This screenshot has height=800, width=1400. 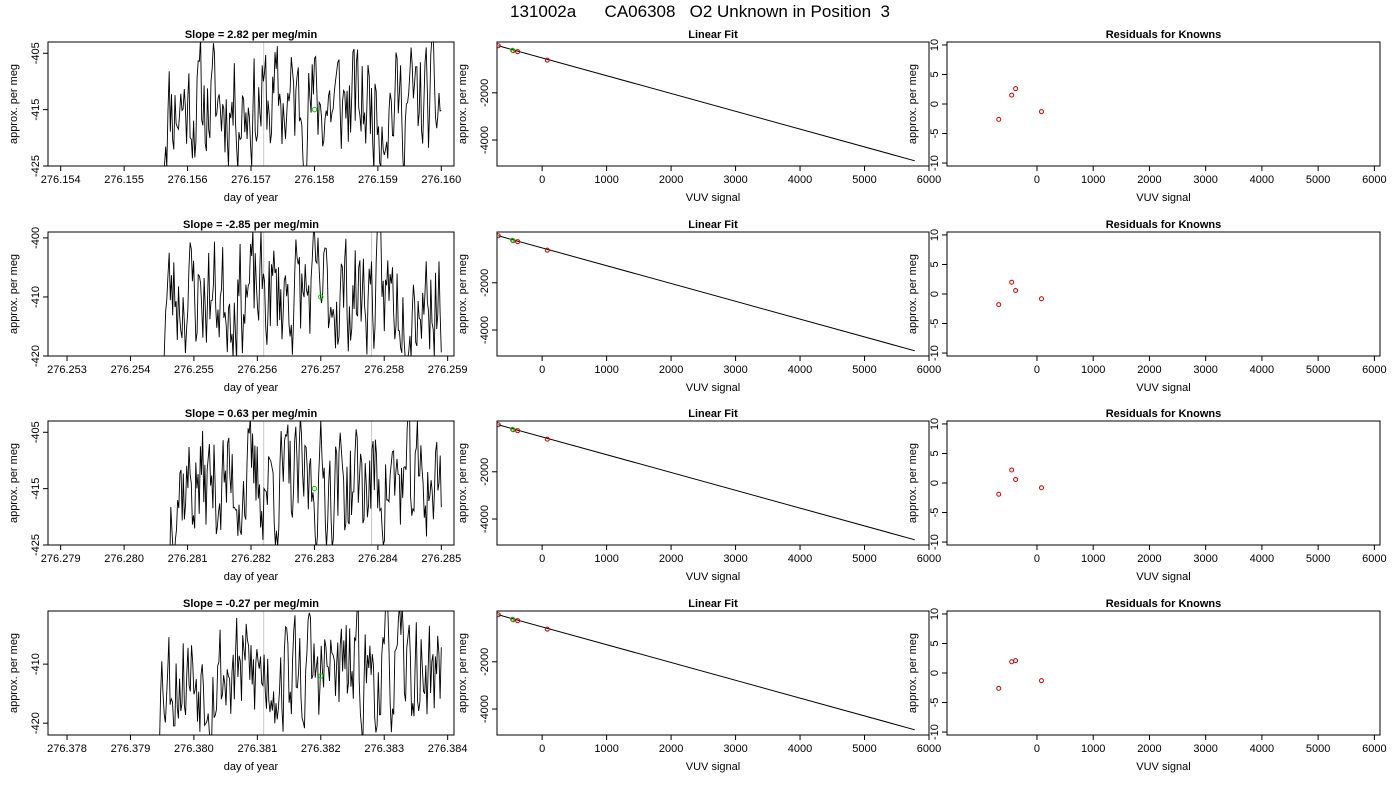 I want to click on x-tick-label: 276.259, so click(x=448, y=370).